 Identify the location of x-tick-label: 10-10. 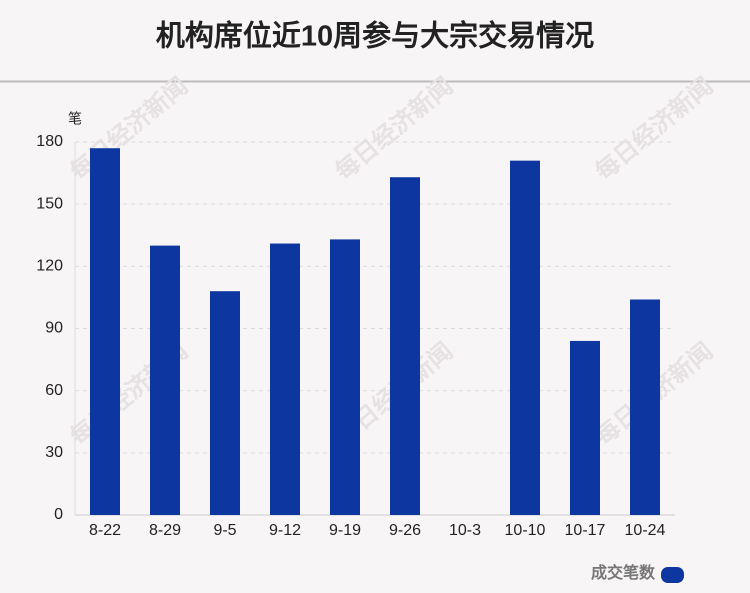
(525, 530).